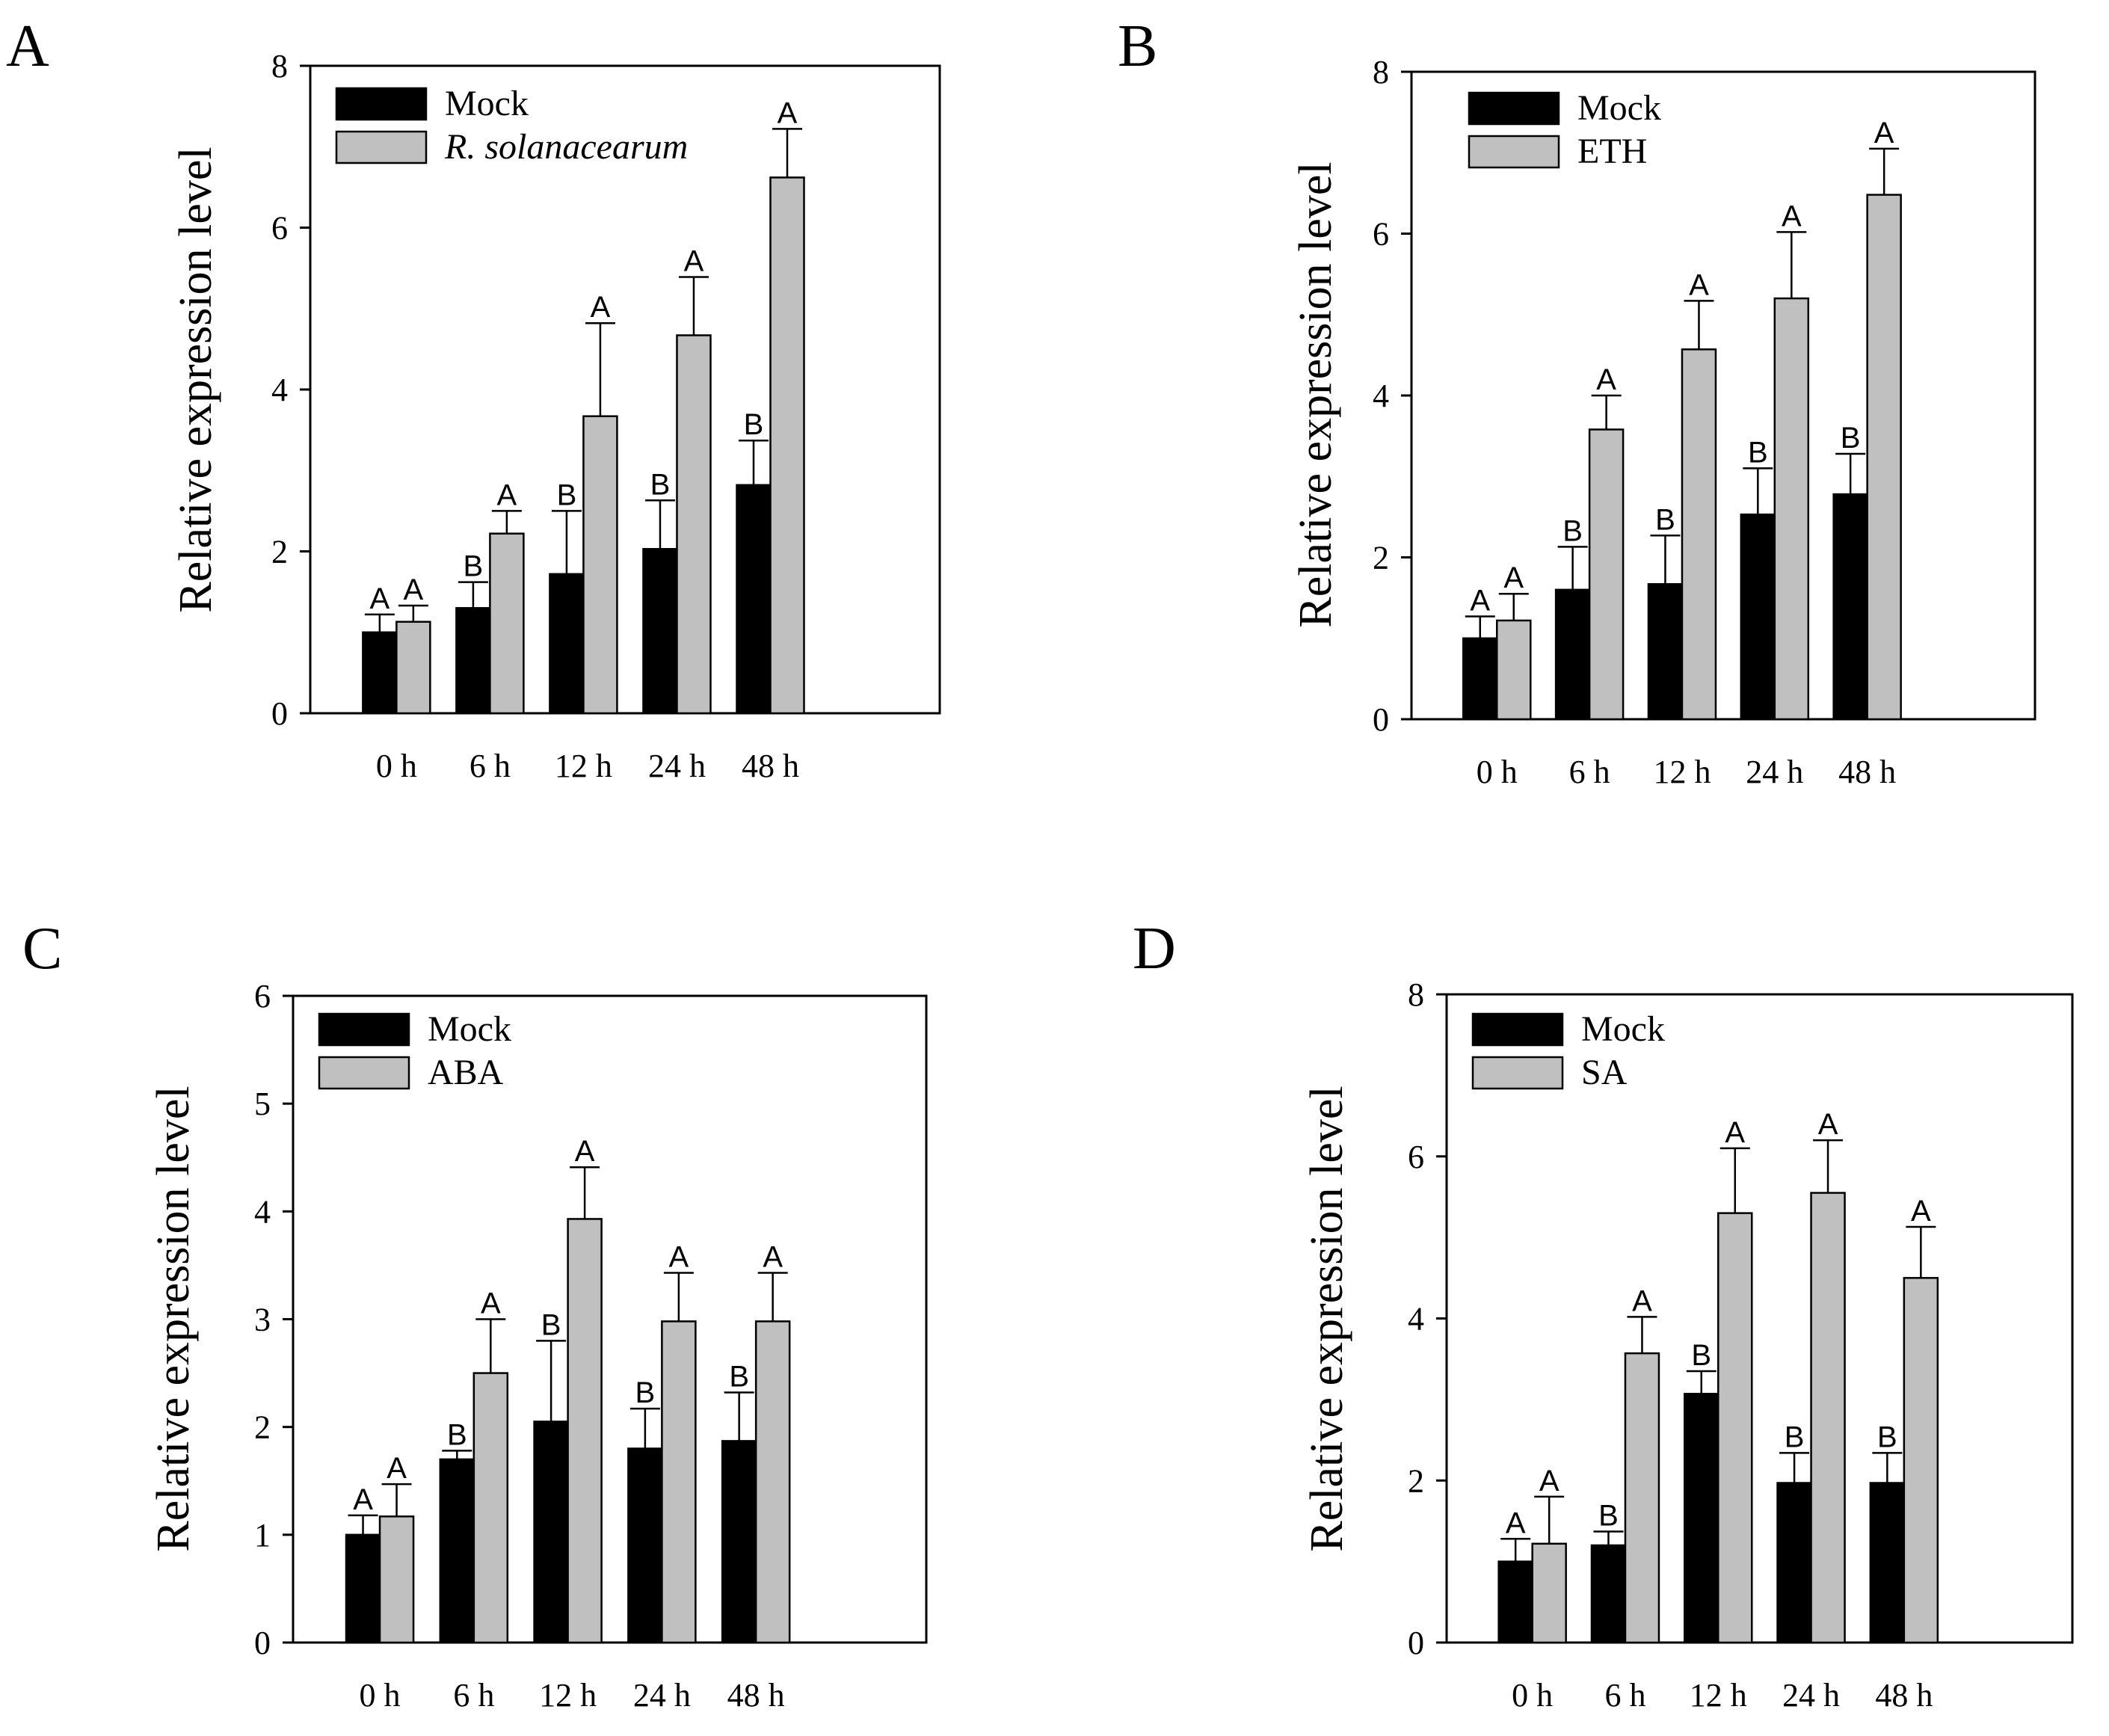 The height and width of the screenshot is (1736, 2109). Describe the element at coordinates (1811, 1695) in the screenshot. I see `x-tick-label: 24 h` at that location.